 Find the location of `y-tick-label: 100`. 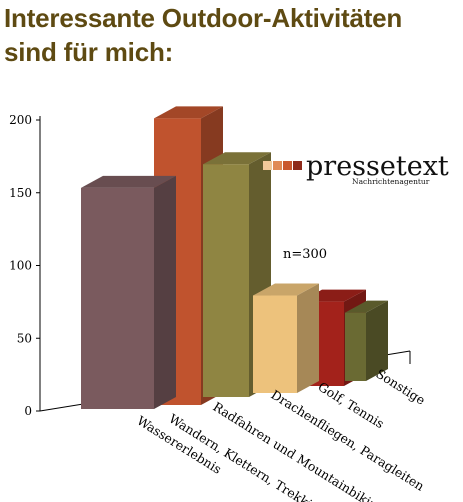

y-tick-label: 100 is located at coordinates (20, 266).